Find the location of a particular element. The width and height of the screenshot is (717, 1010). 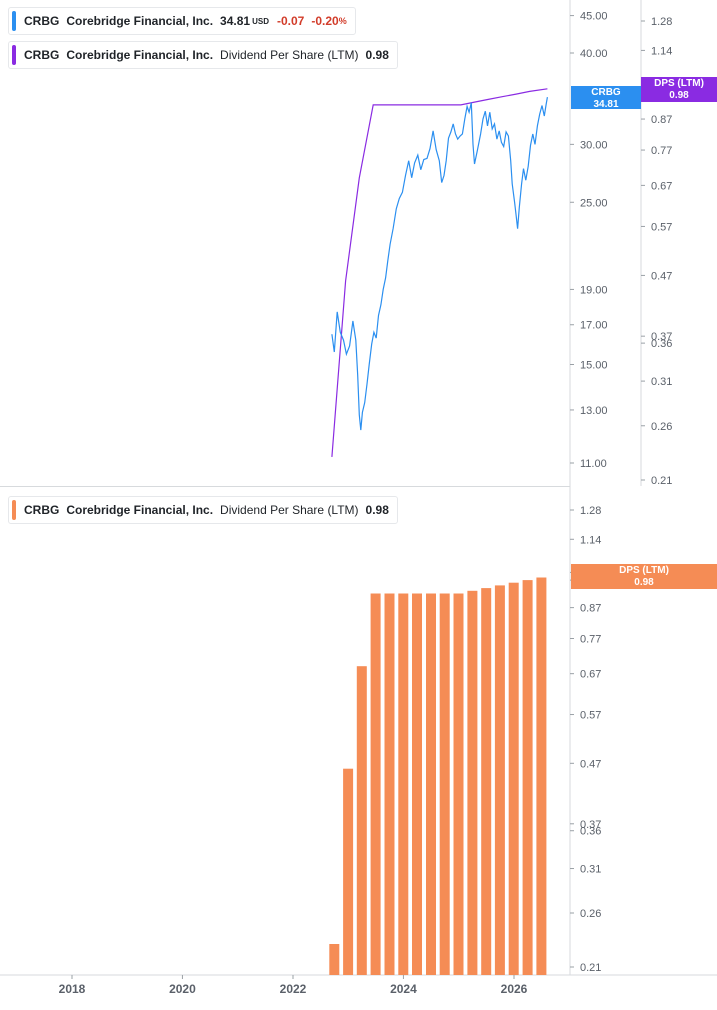

dps-tick-label: 0.37 is located at coordinates (661, 337).